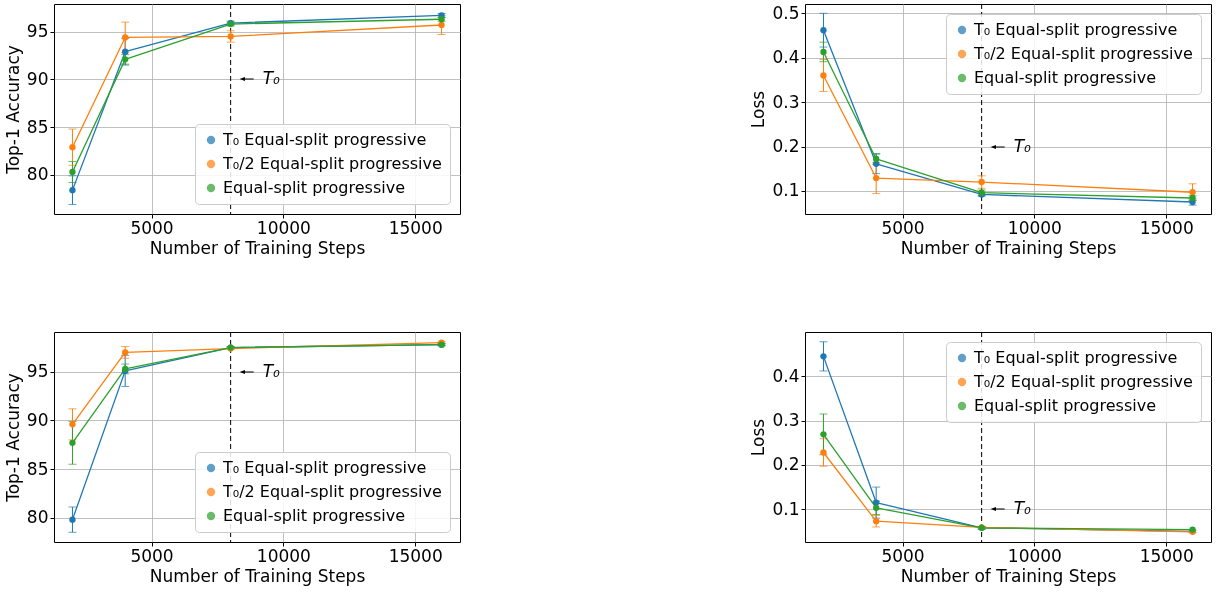 The image size is (1225, 601). What do you see at coordinates (786, 12) in the screenshot?
I see `y-tick-label: 0.5` at bounding box center [786, 12].